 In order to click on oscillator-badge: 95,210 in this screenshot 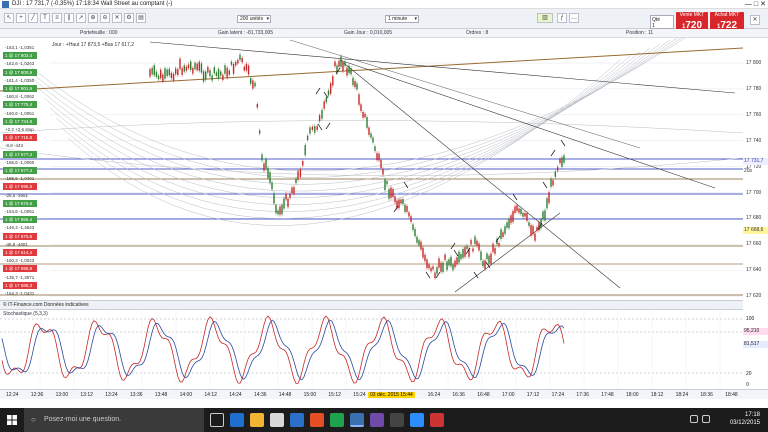, I will do `click(755, 331)`.